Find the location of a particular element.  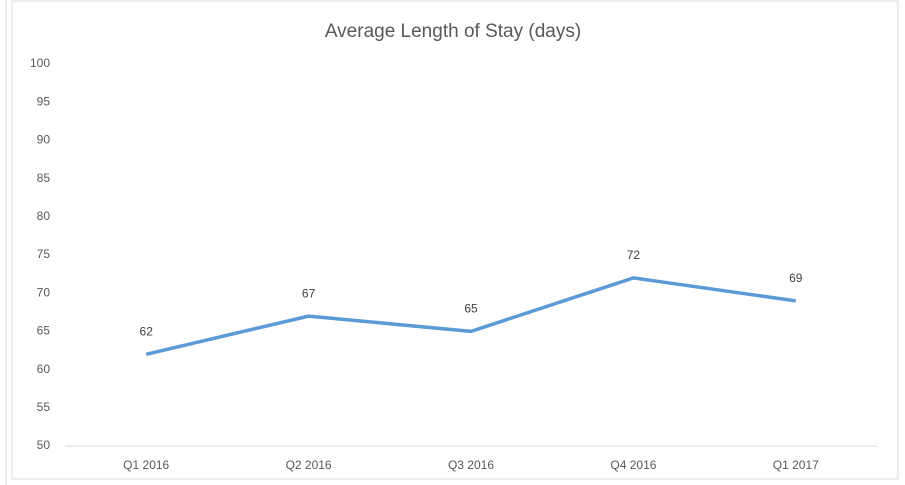

data-label: 62 is located at coordinates (147, 331).